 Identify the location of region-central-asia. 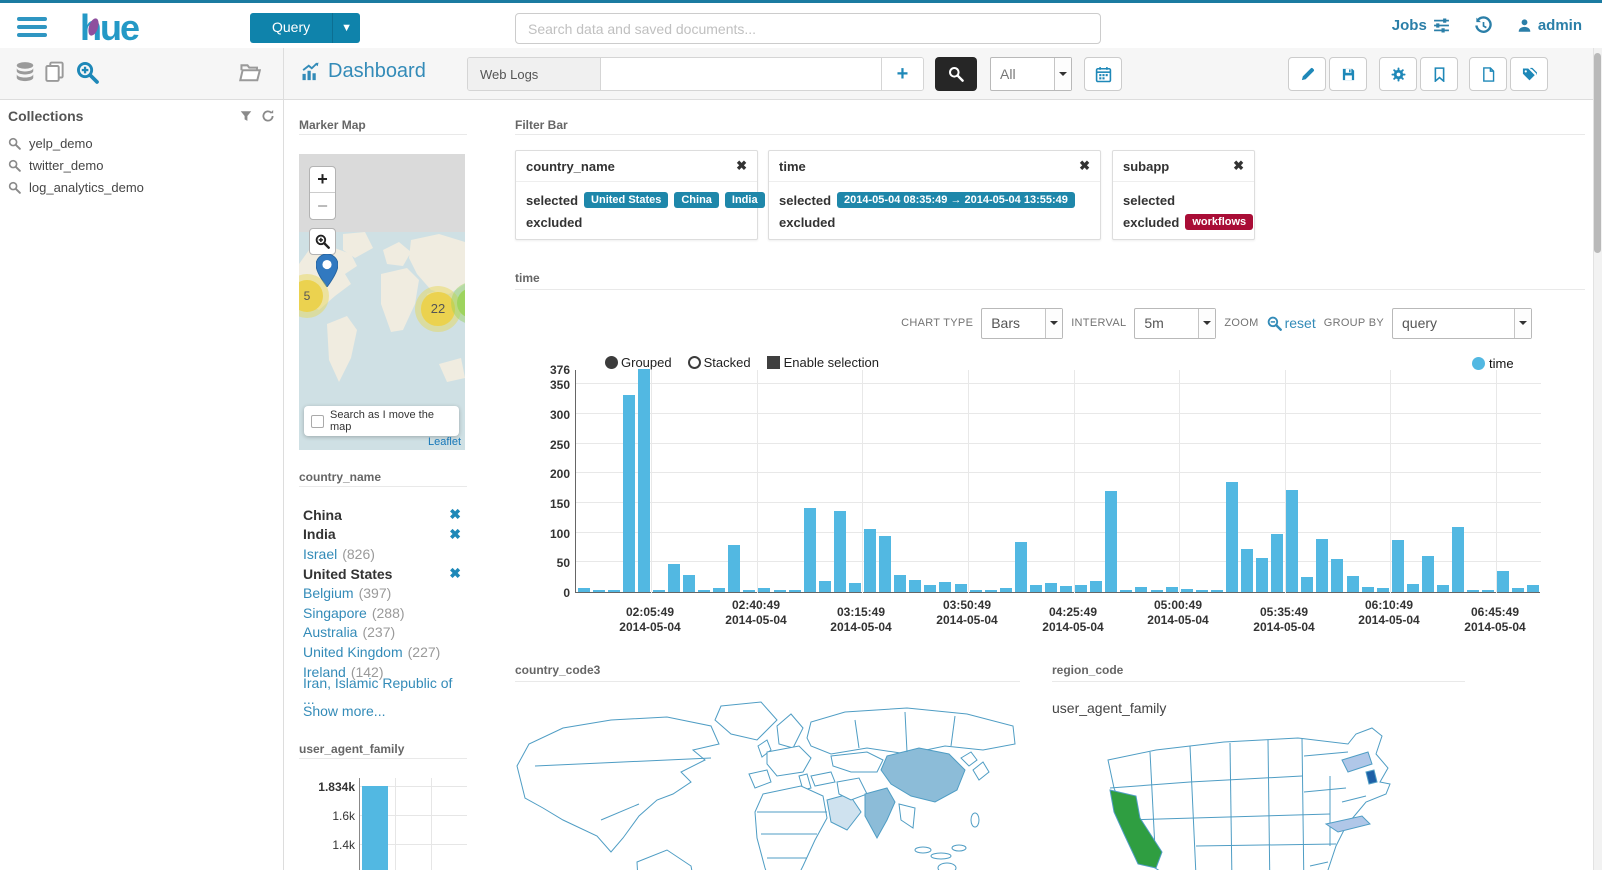
(857, 762).